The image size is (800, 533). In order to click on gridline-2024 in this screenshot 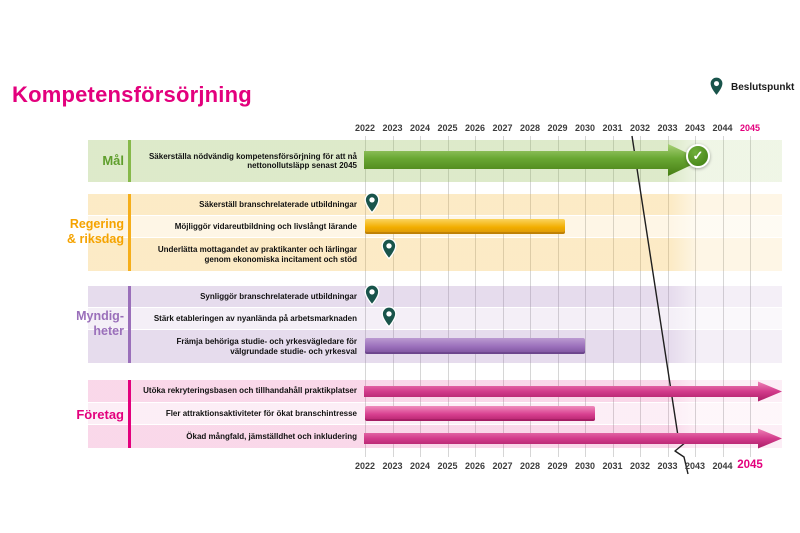, I will do `click(420, 296)`.